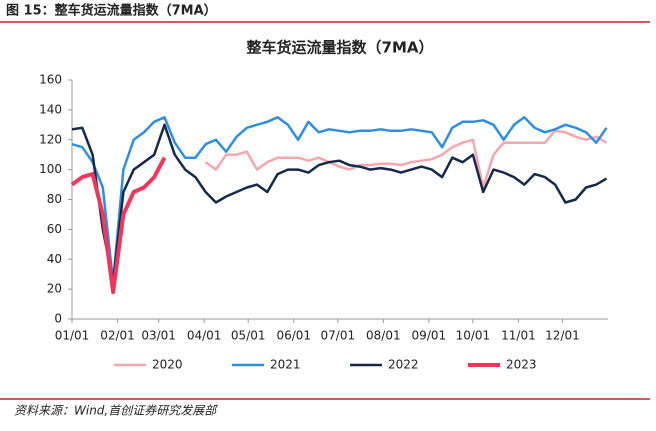 Image resolution: width=656 pixels, height=431 pixels. Describe the element at coordinates (403, 365) in the screenshot. I see `legend-label: 2022` at that location.